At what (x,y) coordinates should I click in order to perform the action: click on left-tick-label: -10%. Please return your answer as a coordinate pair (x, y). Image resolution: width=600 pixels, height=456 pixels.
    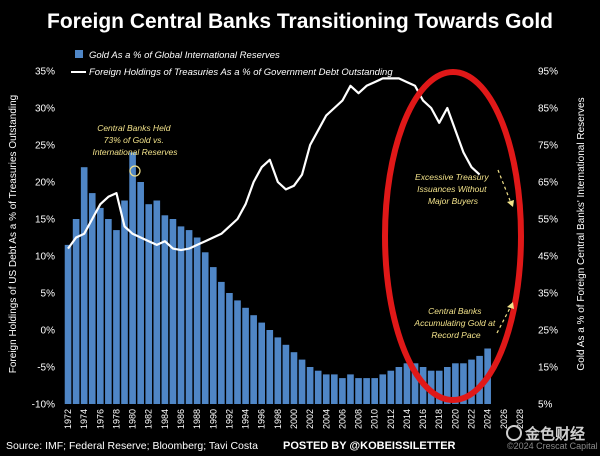
    Looking at the image, I should click on (43, 405).